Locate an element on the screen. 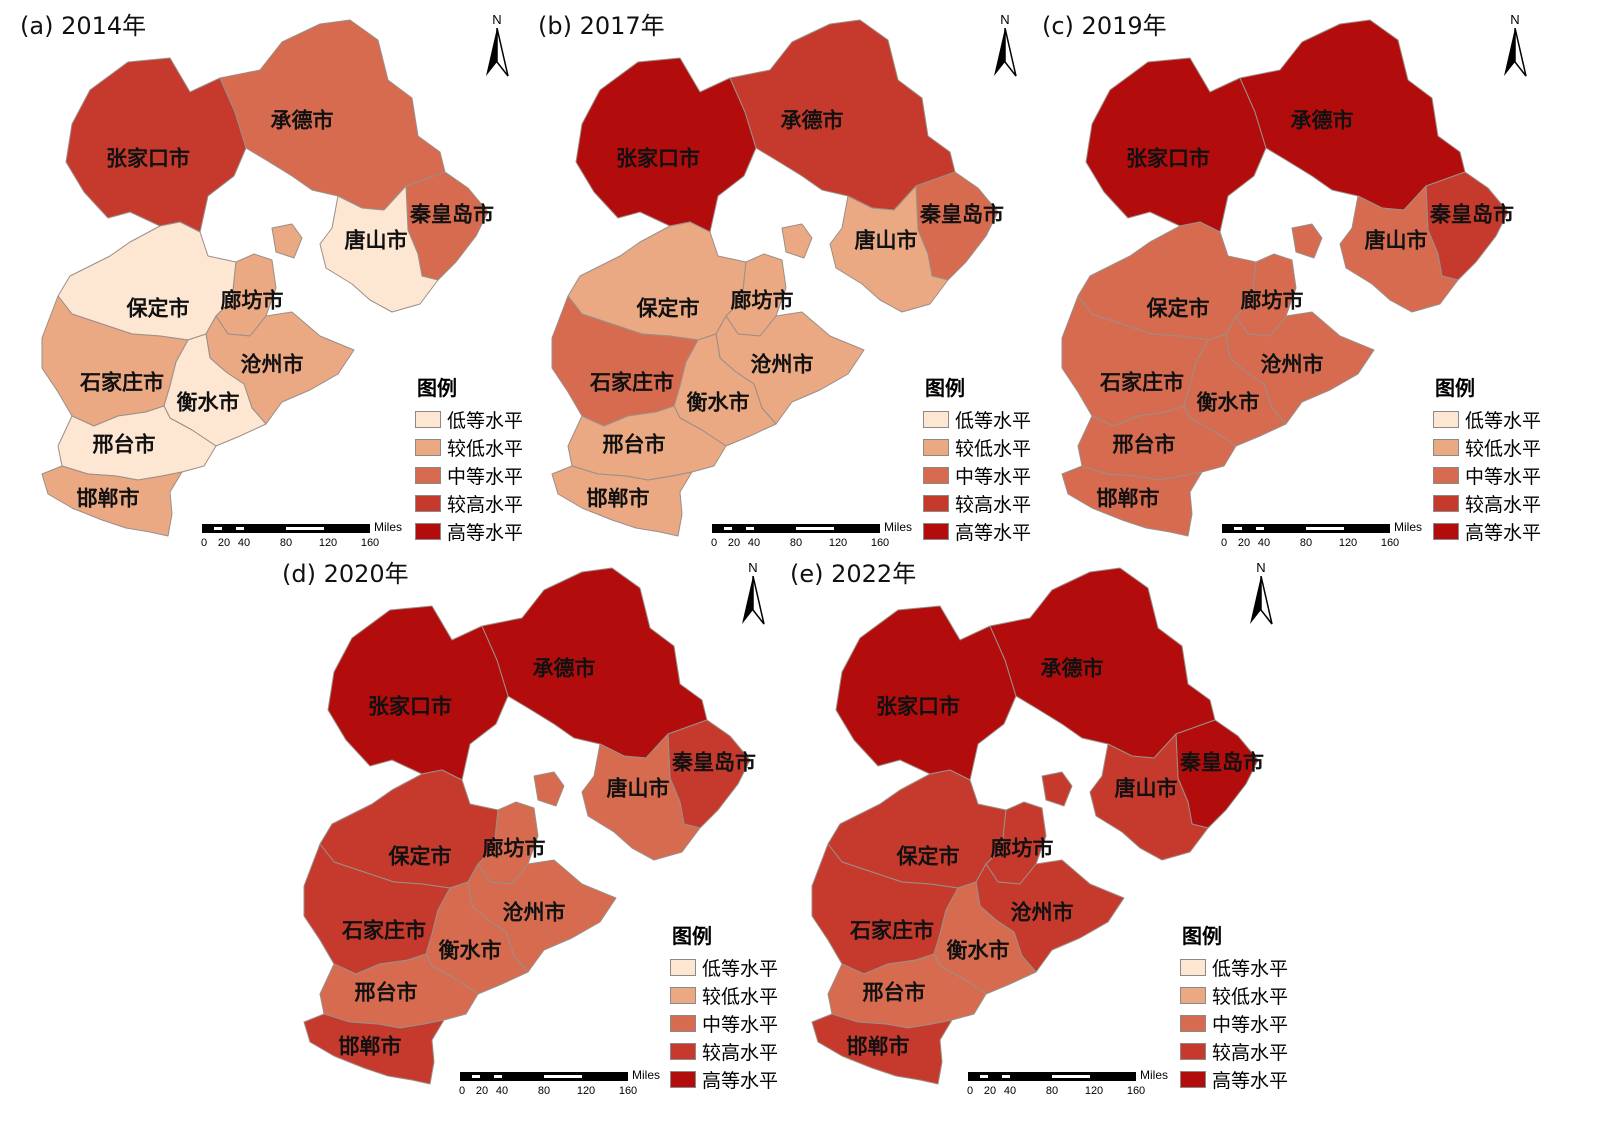  legend-item: 较低水平 is located at coordinates (1245, 995).